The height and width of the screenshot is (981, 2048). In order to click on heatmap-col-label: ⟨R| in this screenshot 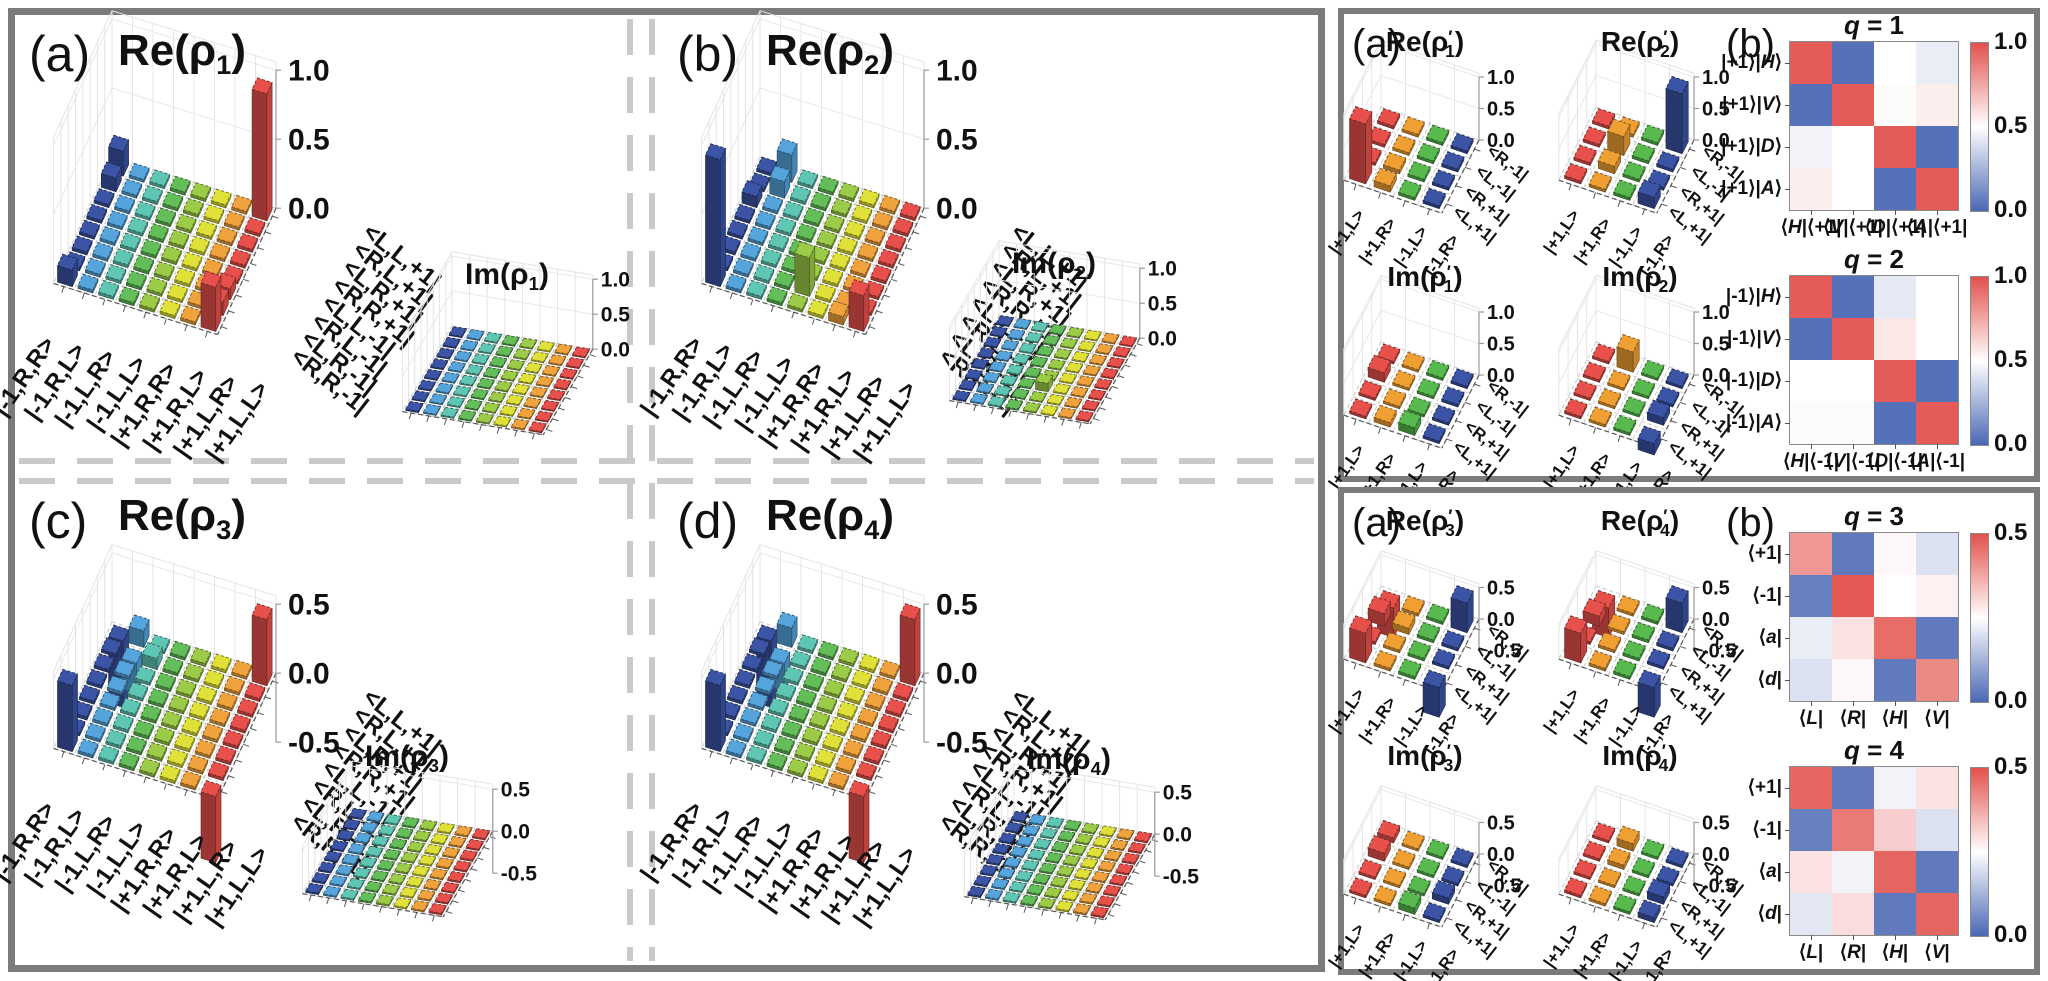, I will do `click(1853, 952)`.